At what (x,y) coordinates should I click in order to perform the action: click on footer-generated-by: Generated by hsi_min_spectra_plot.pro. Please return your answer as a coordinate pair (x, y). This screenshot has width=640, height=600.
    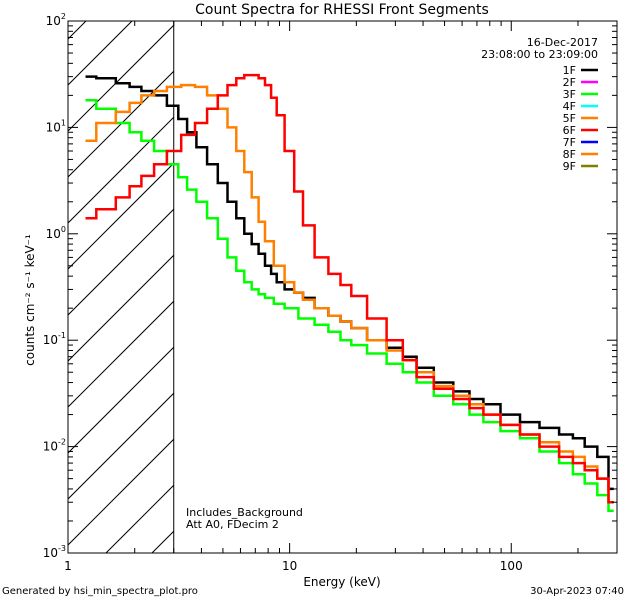
    Looking at the image, I should click on (100, 591).